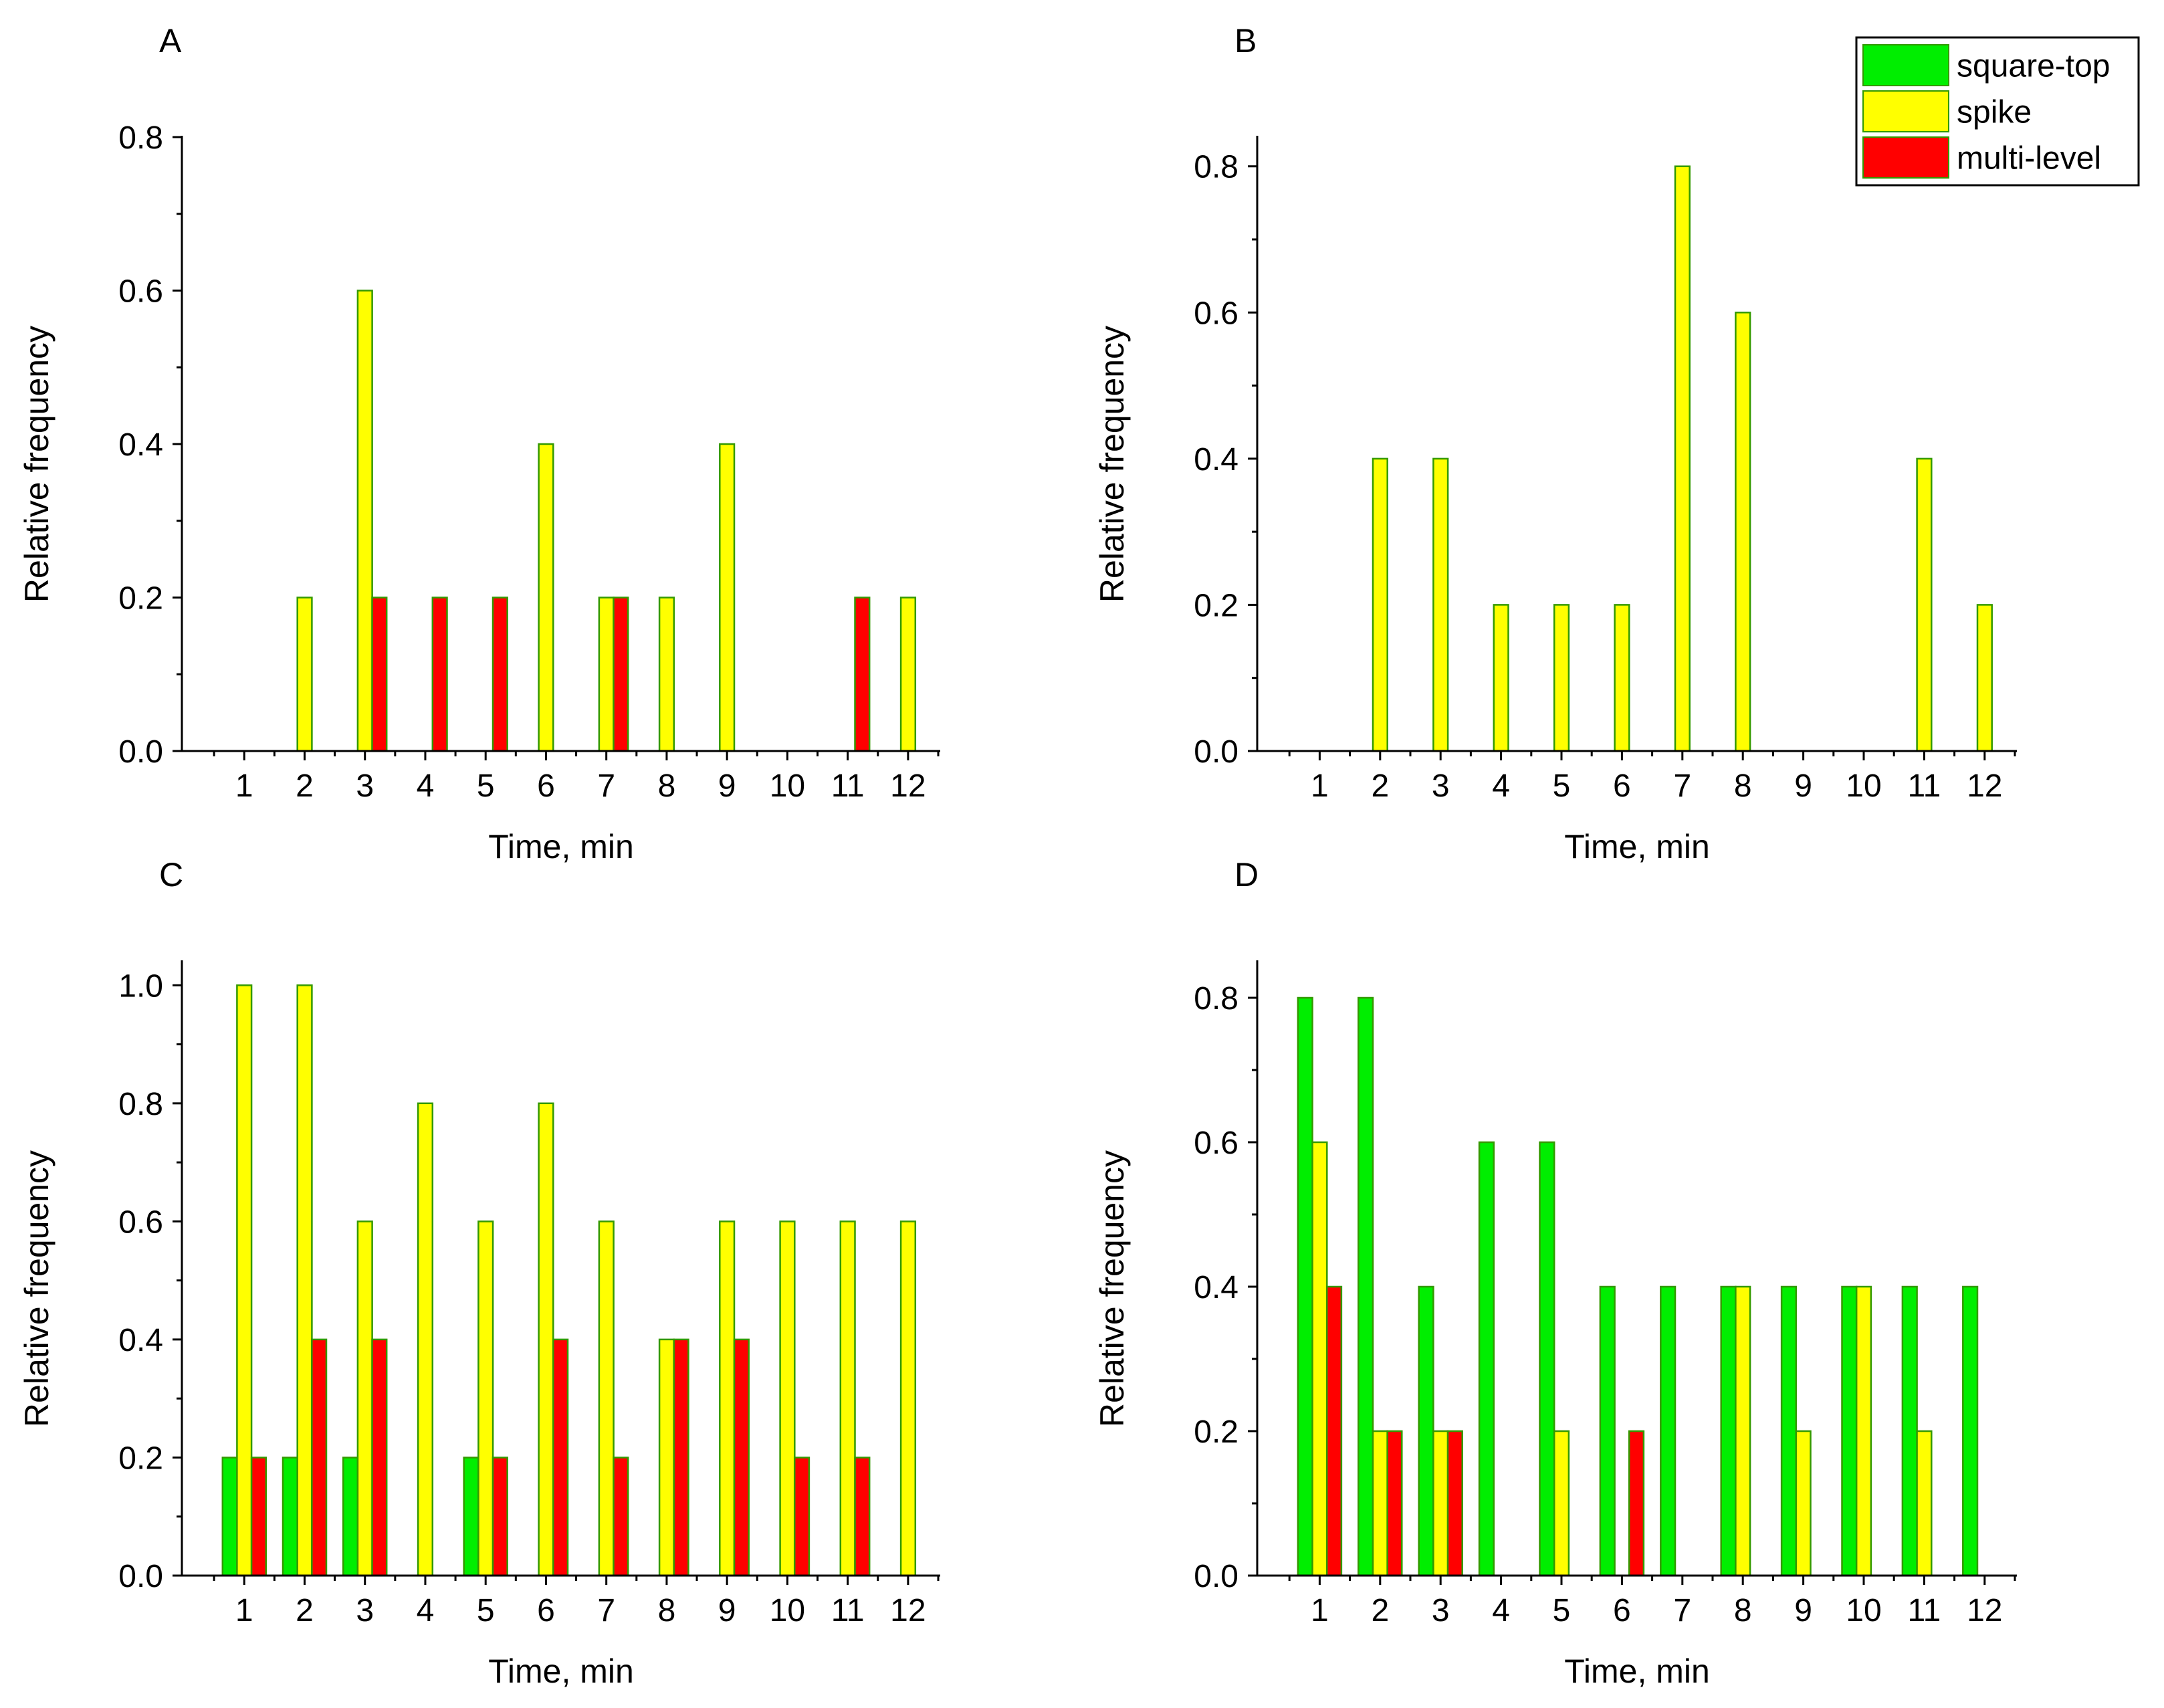 This screenshot has width=2164, height=1708. Describe the element at coordinates (1320, 786) in the screenshot. I see `x-tick-label: 1` at that location.